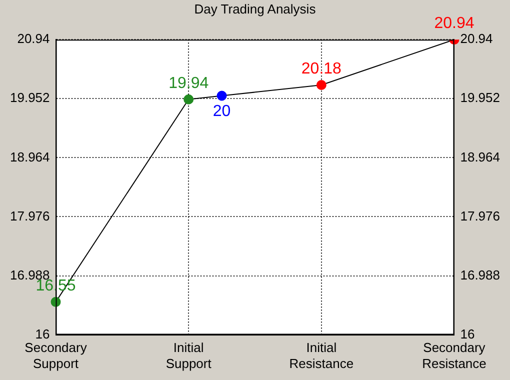  Describe the element at coordinates (480, 216) in the screenshot. I see `y2-tick-label: 17.976` at that location.